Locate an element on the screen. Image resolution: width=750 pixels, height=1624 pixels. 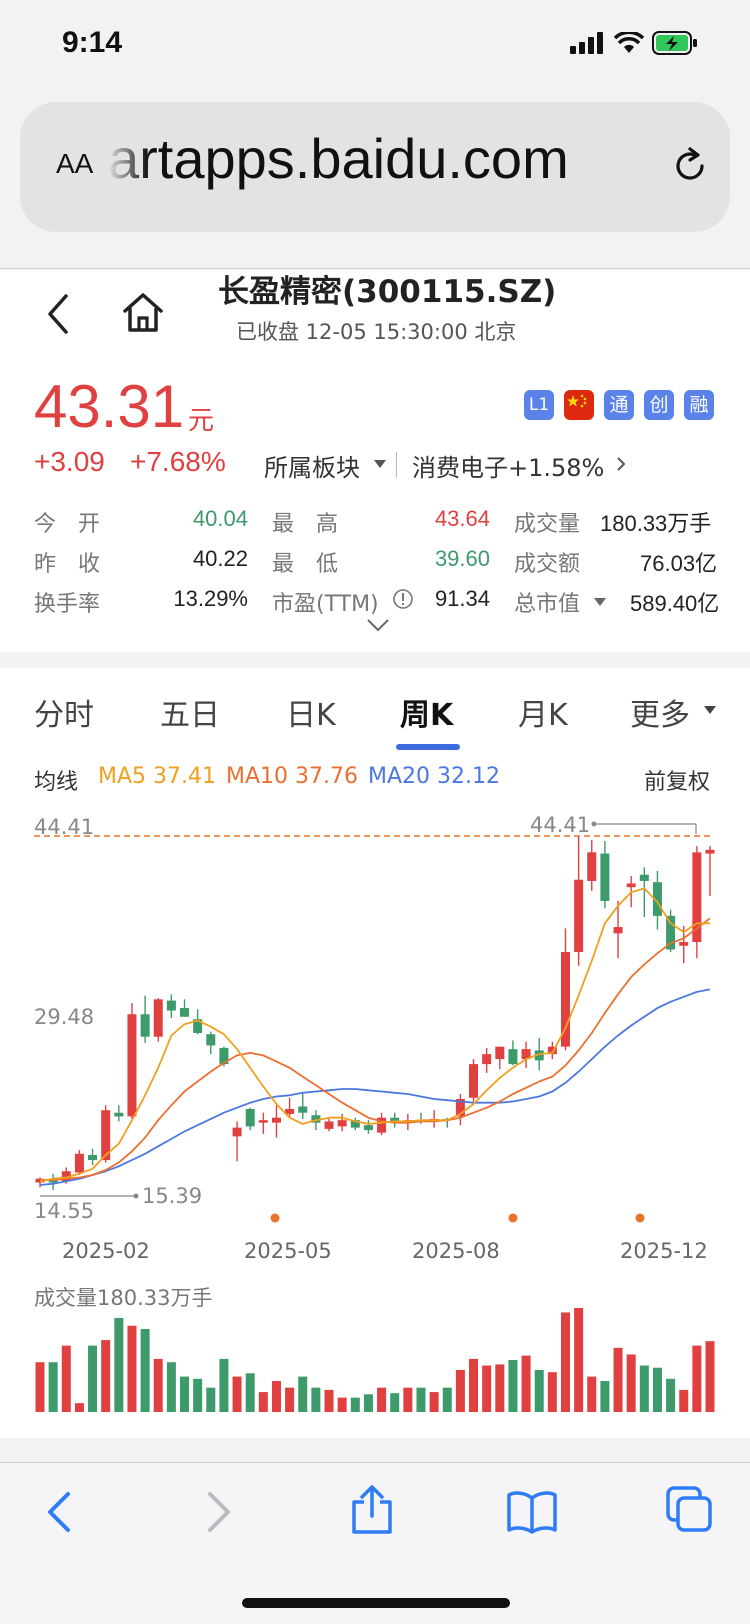
browser-forward-icon is located at coordinates (218, 1512).